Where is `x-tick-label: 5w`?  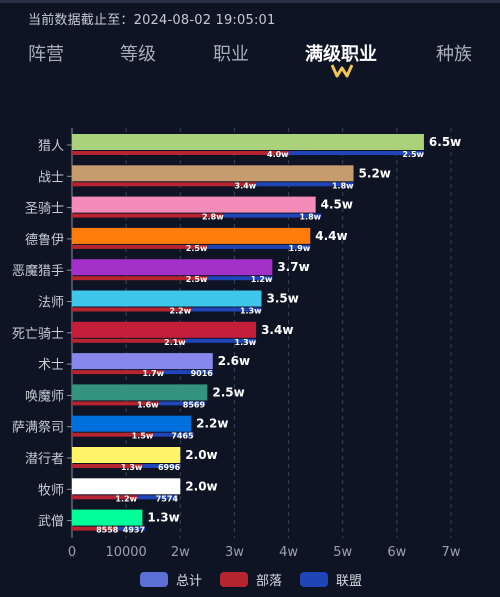 x-tick-label: 5w is located at coordinates (342, 552).